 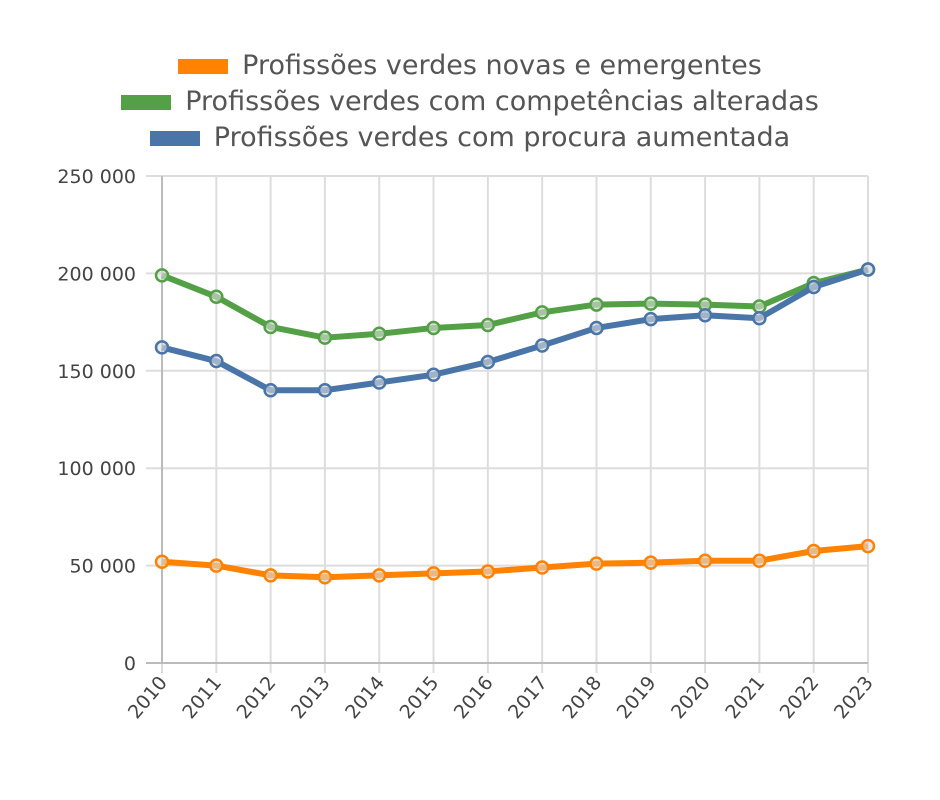 I want to click on y-tick-label: 200 000, so click(x=96, y=274).